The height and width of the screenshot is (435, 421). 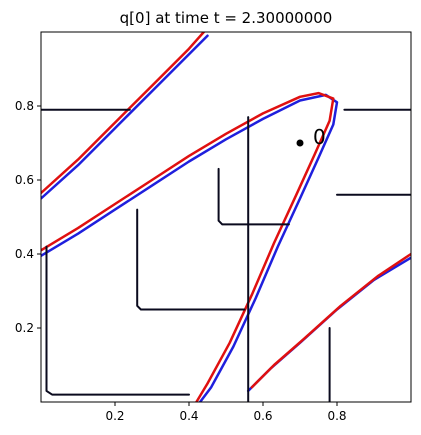 I want to click on x-tick-label-1: 0.2, so click(x=114, y=416).